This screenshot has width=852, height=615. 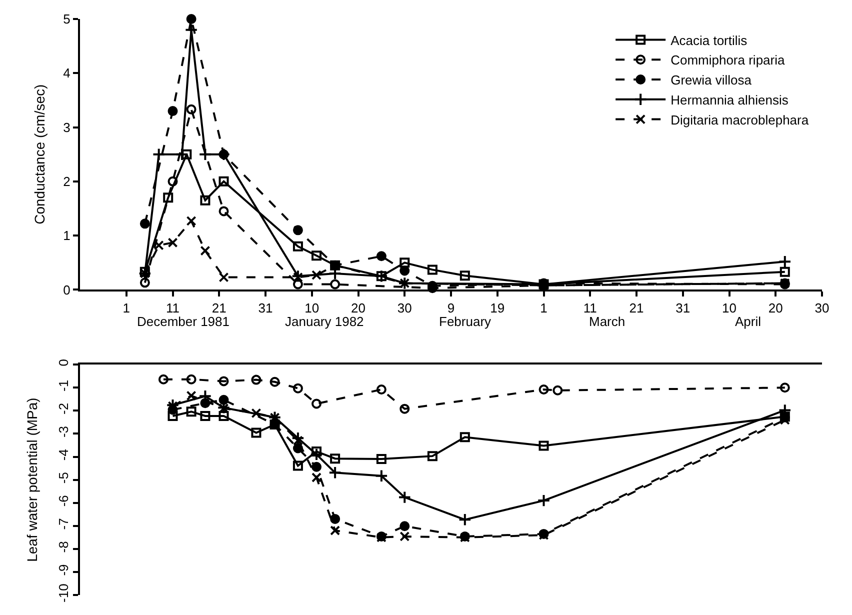 I want to click on legend-label: Commiphora riparia, so click(x=728, y=60).